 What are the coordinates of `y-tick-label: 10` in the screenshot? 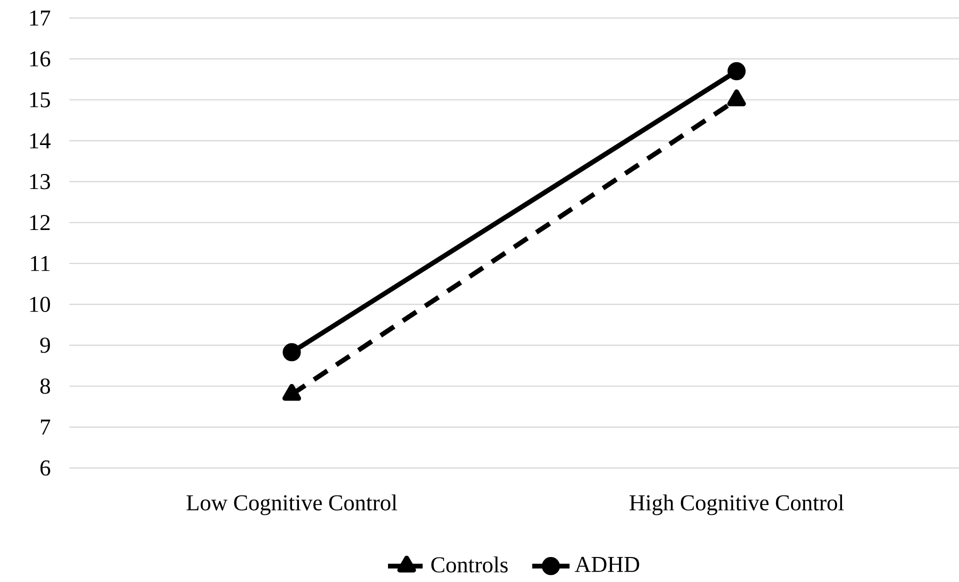 It's located at (40, 304).